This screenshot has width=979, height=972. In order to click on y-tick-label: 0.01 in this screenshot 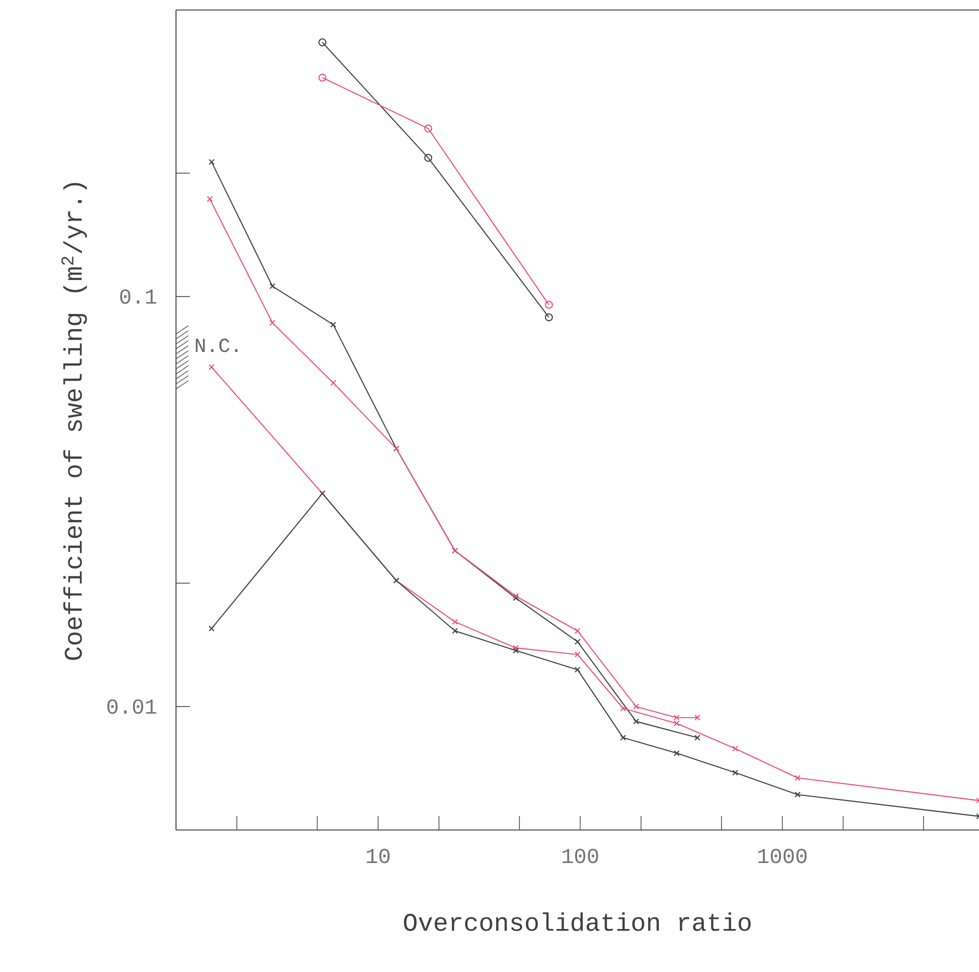, I will do `click(131, 706)`.